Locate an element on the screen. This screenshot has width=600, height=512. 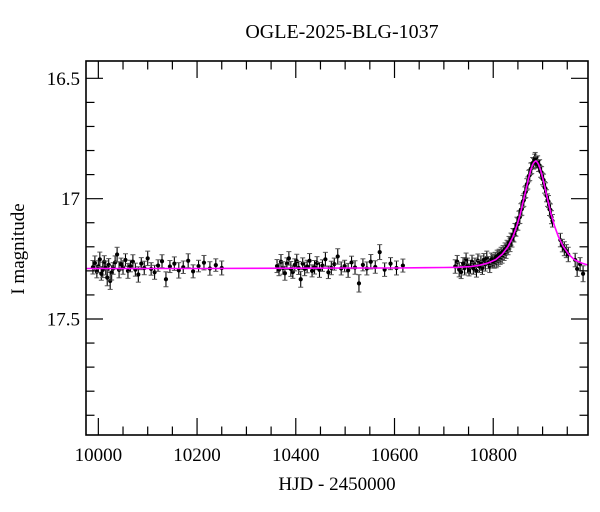
x-tick-label: 10000 is located at coordinates (99, 455).